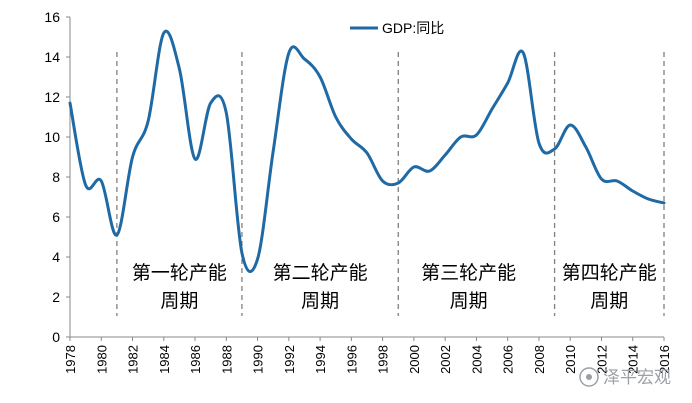 The image size is (692, 403). Describe the element at coordinates (508, 359) in the screenshot. I see `x-tick-label: 2006` at that location.